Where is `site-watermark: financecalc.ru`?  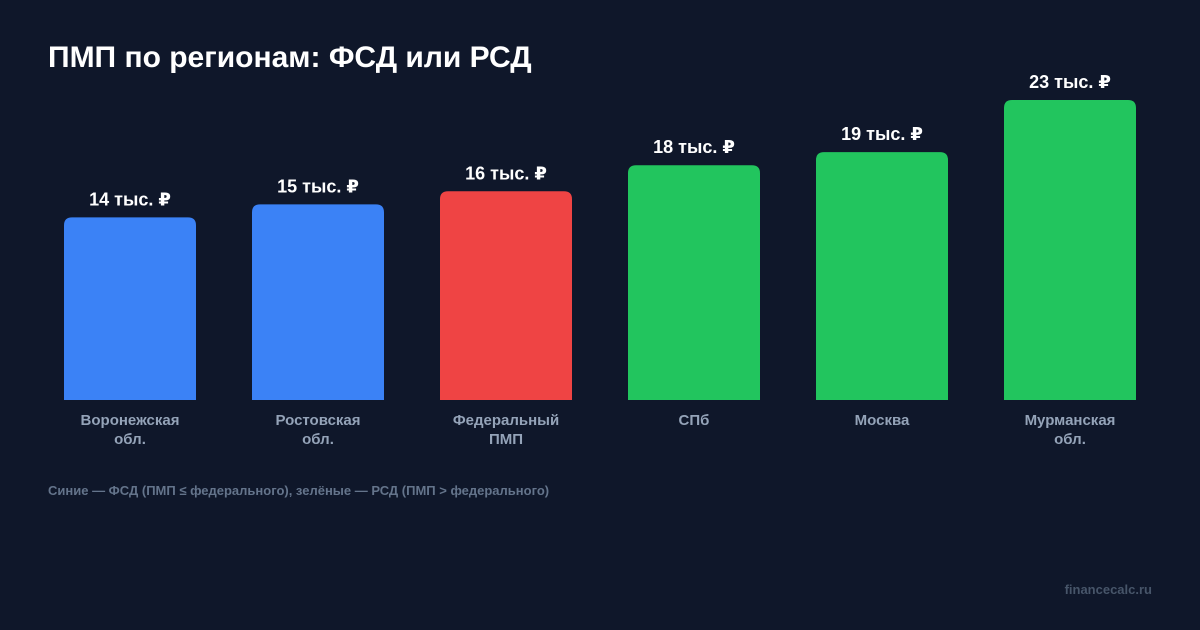 site-watermark: financecalc.ru is located at coordinates (1108, 589).